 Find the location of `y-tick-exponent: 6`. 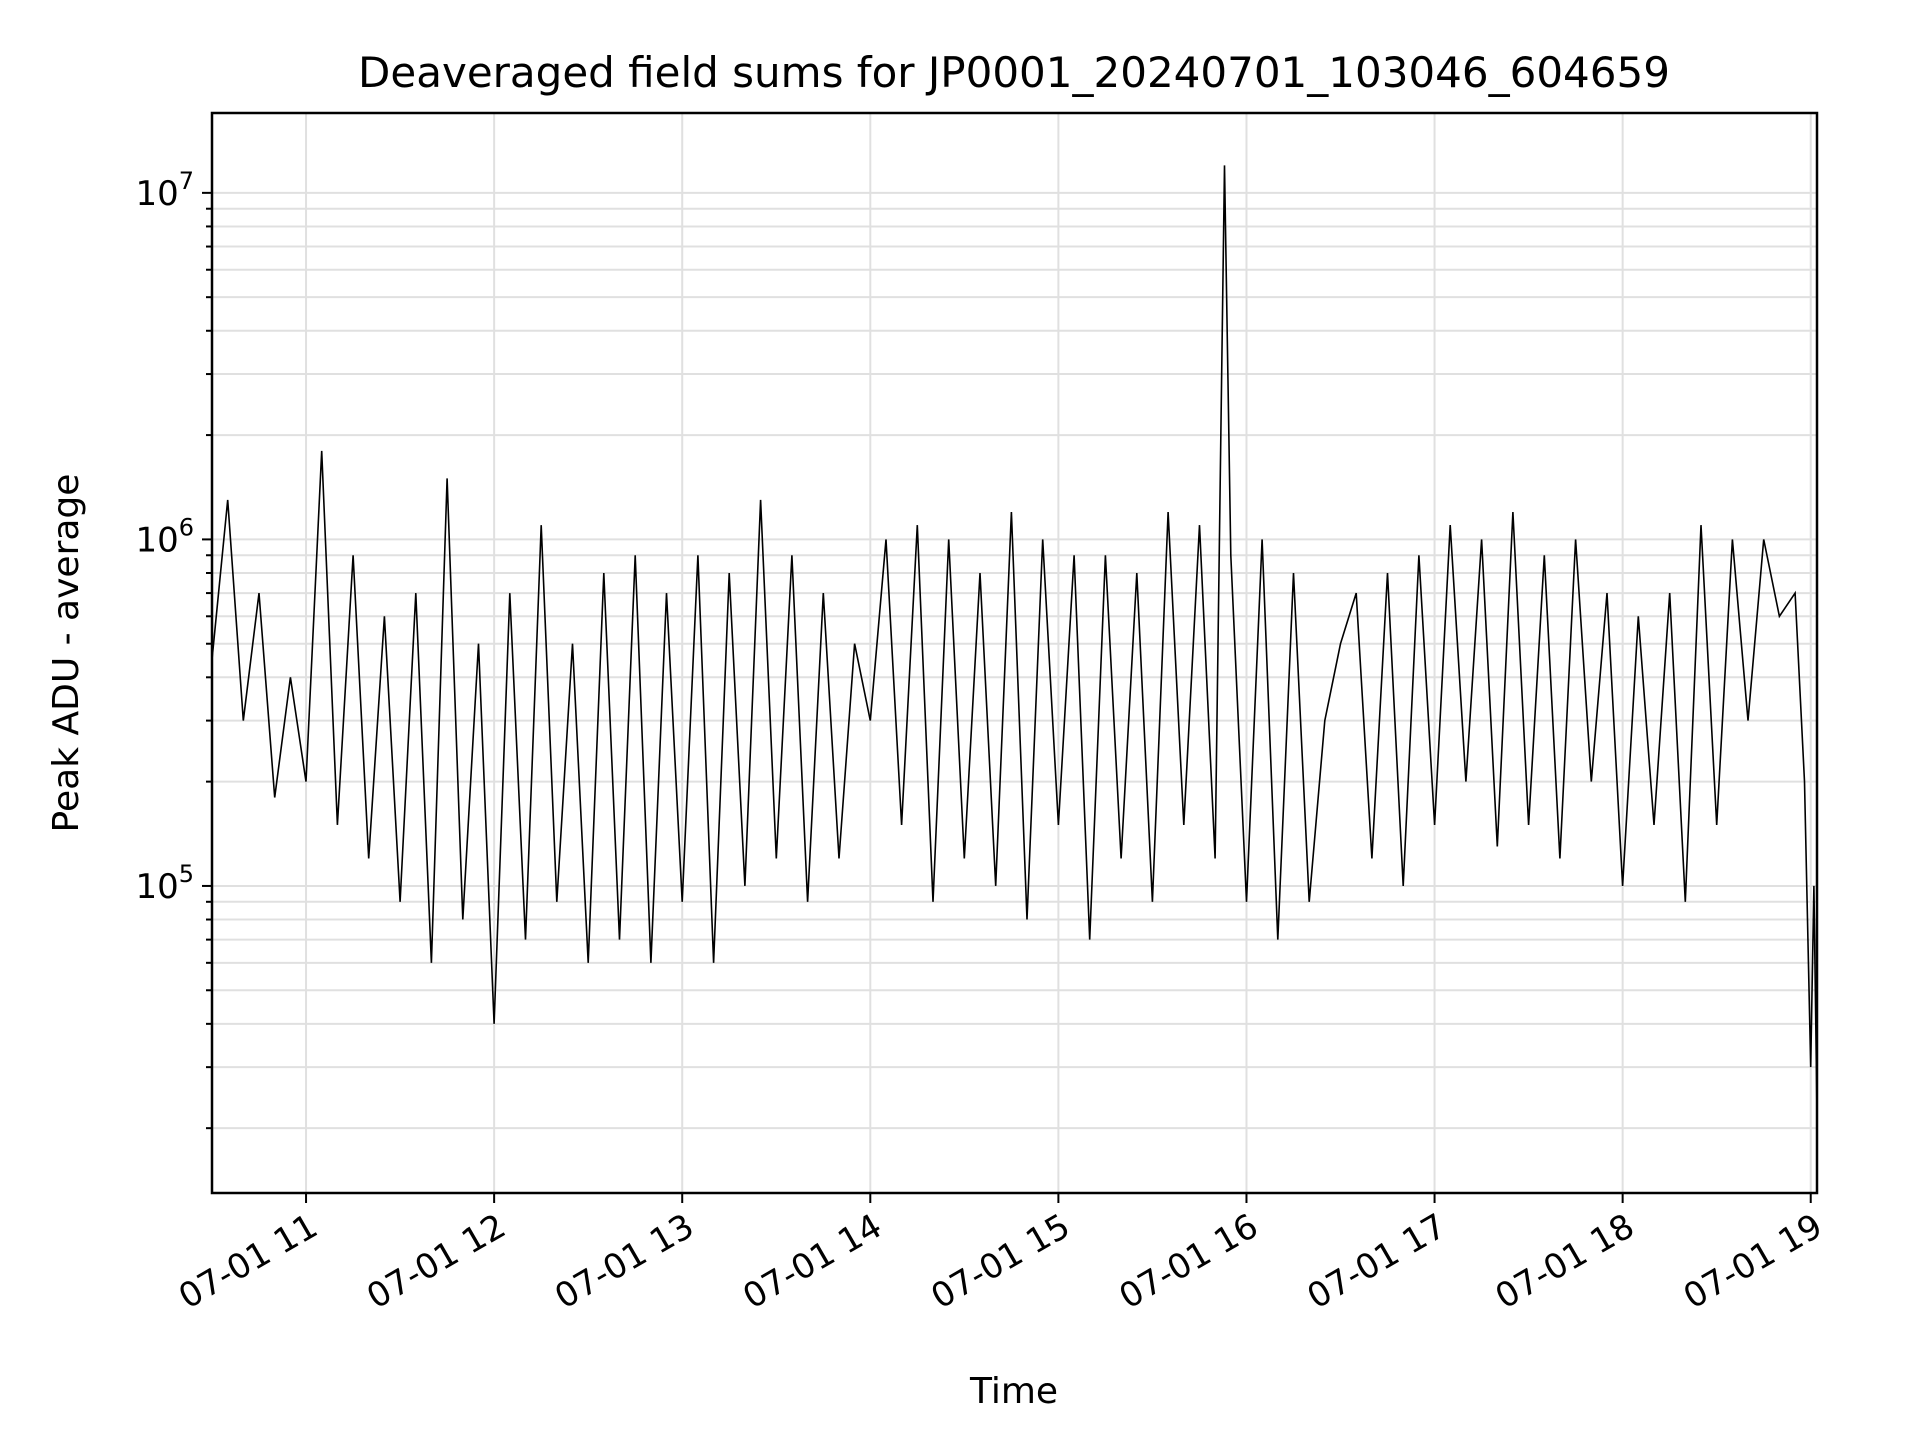

y-tick-exponent: 6 is located at coordinates (186, 527).